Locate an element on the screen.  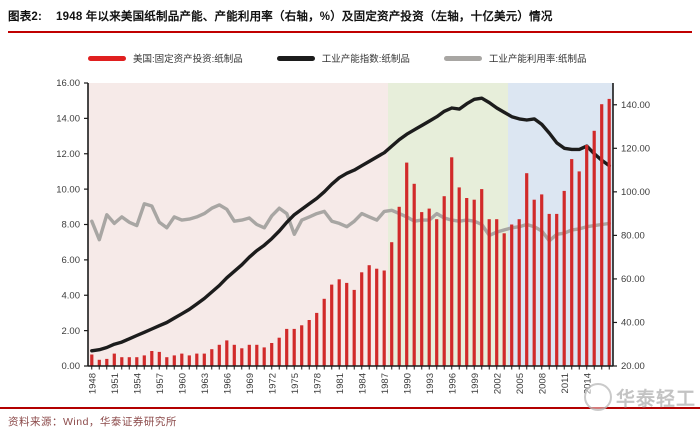
svg-text: 2011 is located at coordinates (565, 383).